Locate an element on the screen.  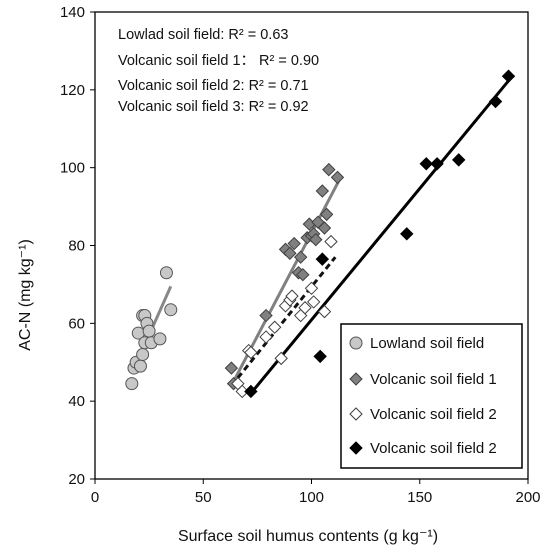
x-tick-label: 100 is located at coordinates (311, 497).